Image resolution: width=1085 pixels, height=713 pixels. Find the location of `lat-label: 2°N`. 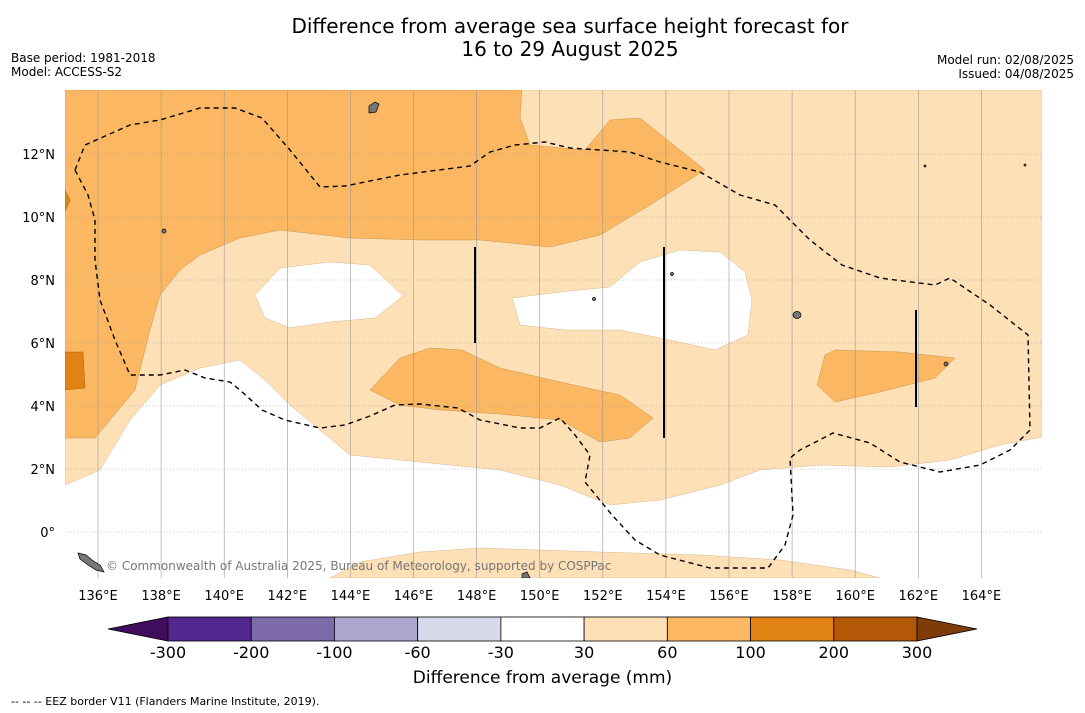

lat-label: 2°N is located at coordinates (43, 470).